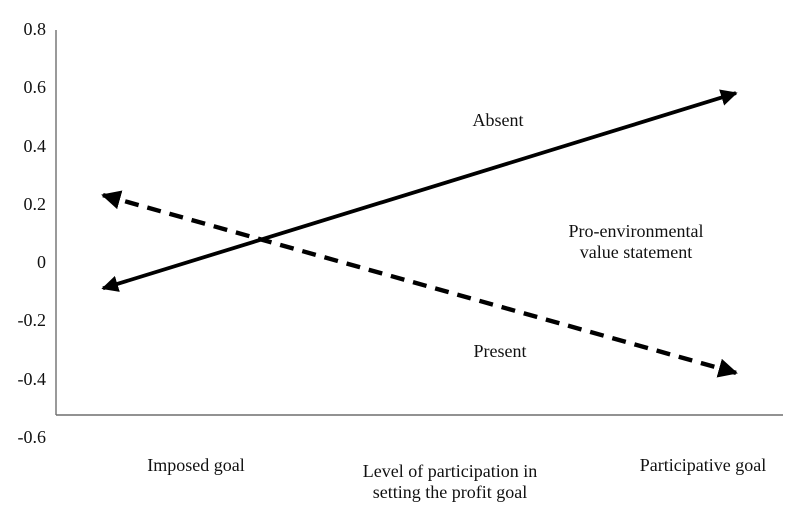 The width and height of the screenshot is (800, 519). What do you see at coordinates (32, 320) in the screenshot?
I see `y-tick-label: -0.2` at bounding box center [32, 320].